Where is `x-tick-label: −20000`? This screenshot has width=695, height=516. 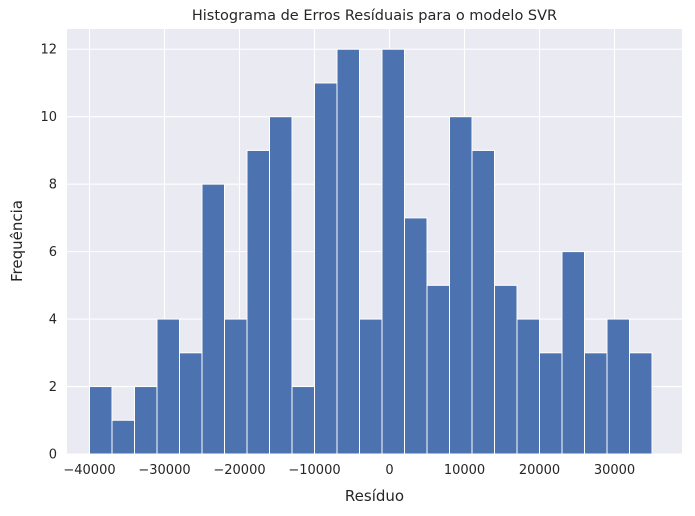 x-tick-label: −20000 is located at coordinates (239, 470).